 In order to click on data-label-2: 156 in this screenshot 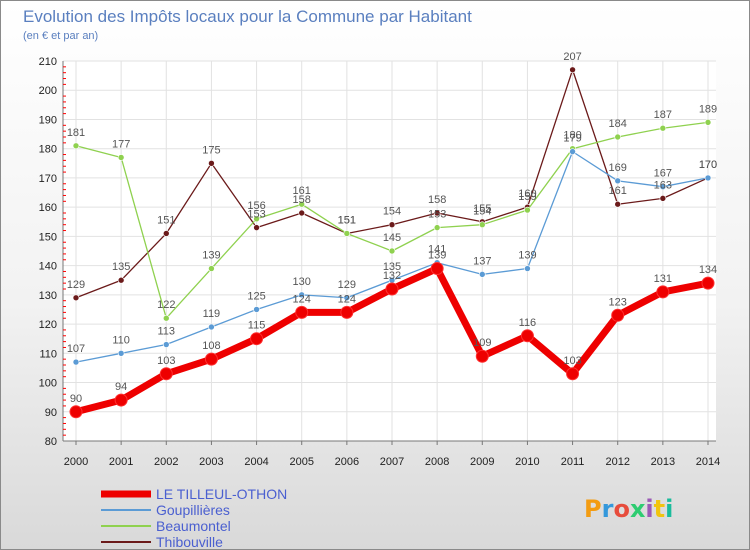, I will do `click(256, 206)`.